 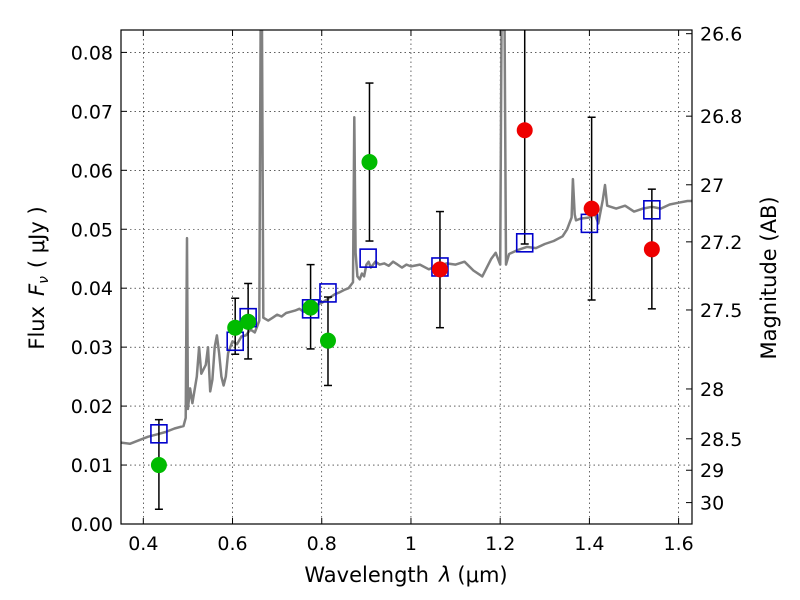 What do you see at coordinates (721, 311) in the screenshot?
I see `y2-tick-label: 27.5` at bounding box center [721, 311].